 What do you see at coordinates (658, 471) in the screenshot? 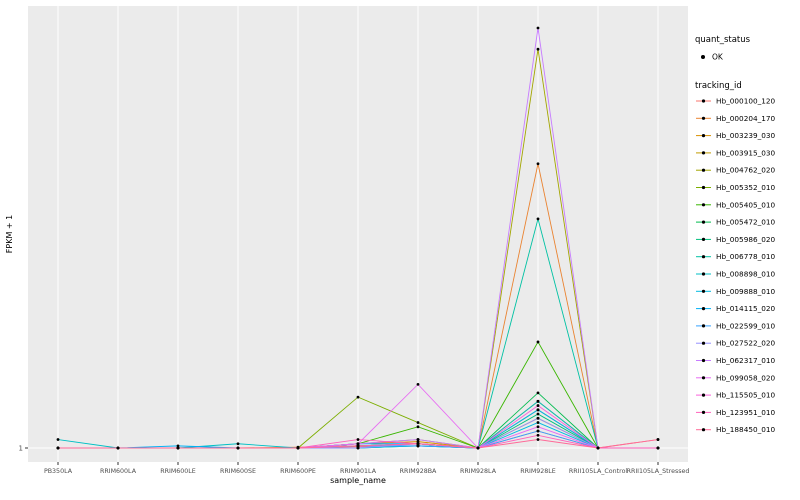
I see `x-tick-label: RRII105LA_Stressed` at bounding box center [658, 471].